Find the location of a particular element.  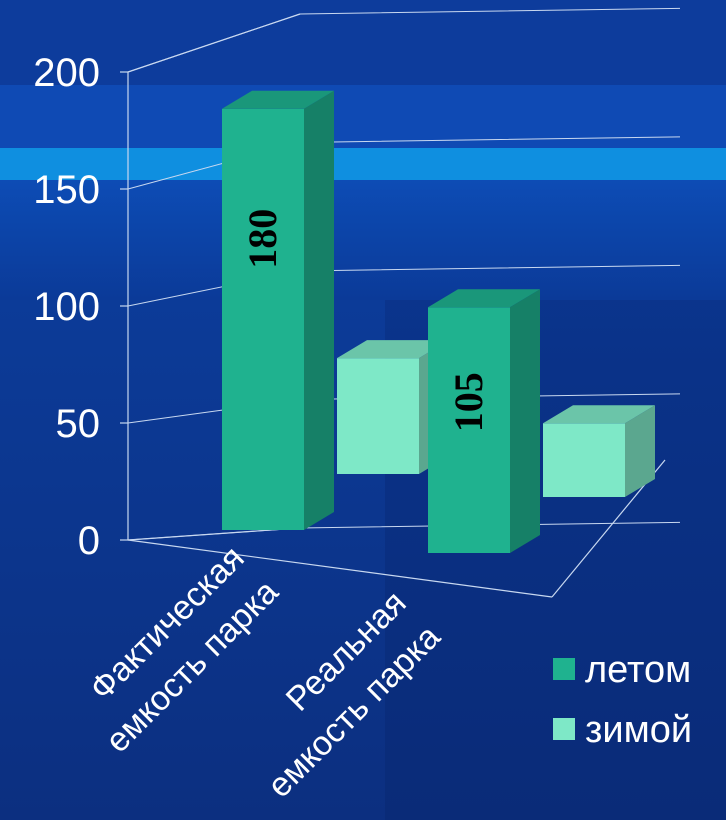

y-tick-label: 50 is located at coordinates (78, 424).